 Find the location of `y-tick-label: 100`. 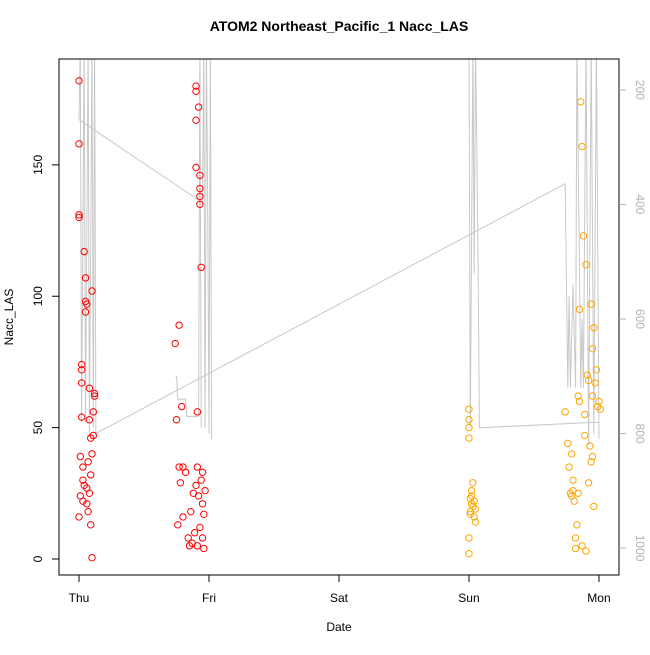

y-tick-label: 100 is located at coordinates (38, 296).